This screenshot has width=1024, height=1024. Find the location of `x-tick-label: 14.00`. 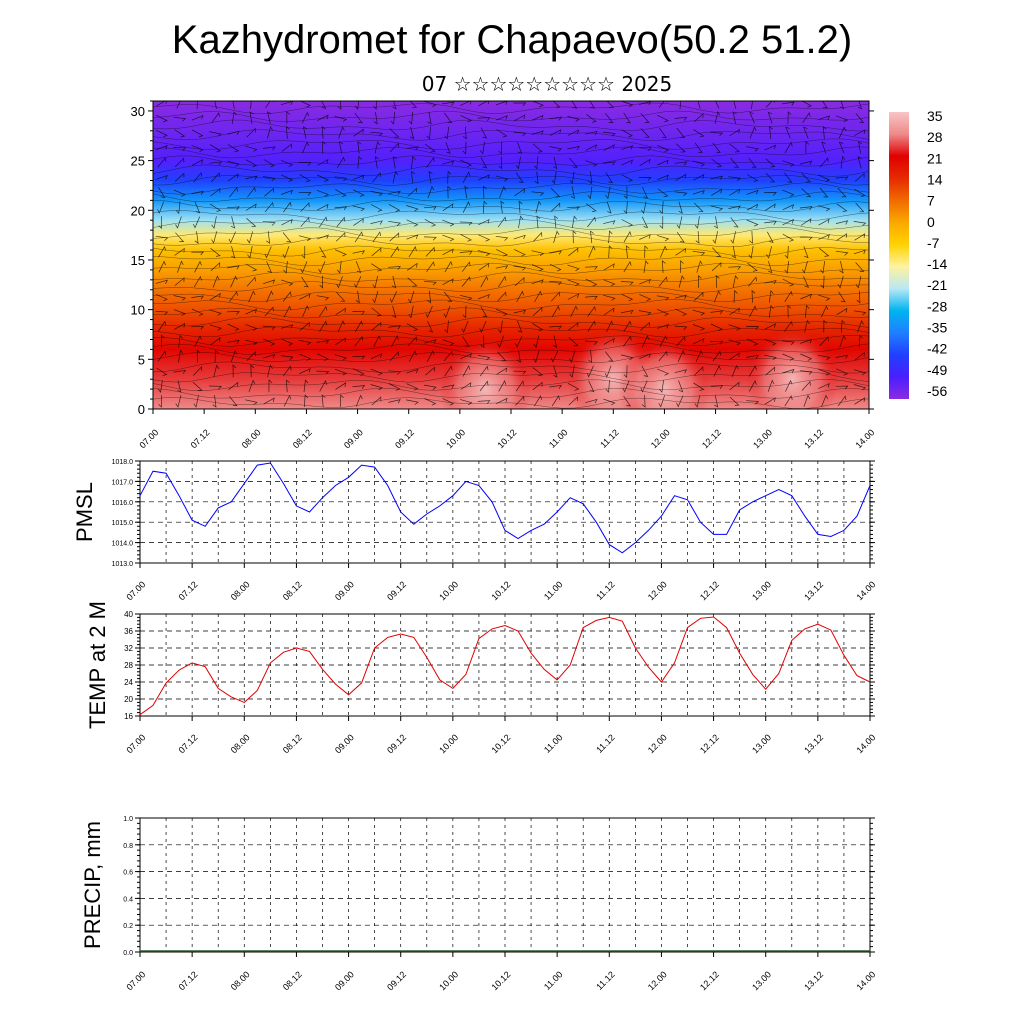

x-tick-label: 14.00 is located at coordinates (865, 980).